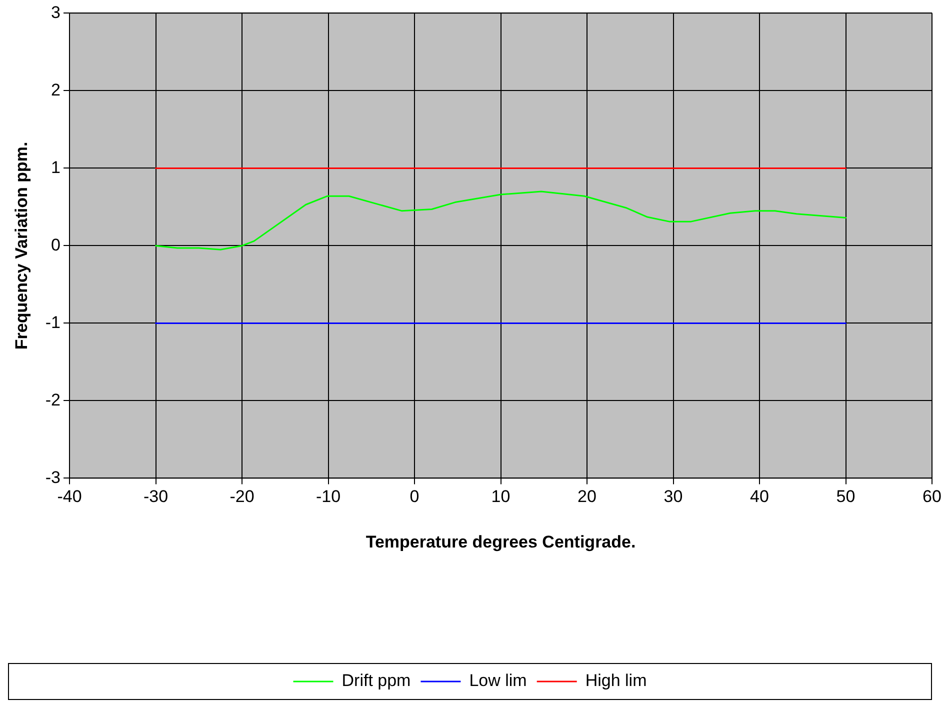 This screenshot has width=946, height=706. I want to click on x-tick-label: 50, so click(846, 496).